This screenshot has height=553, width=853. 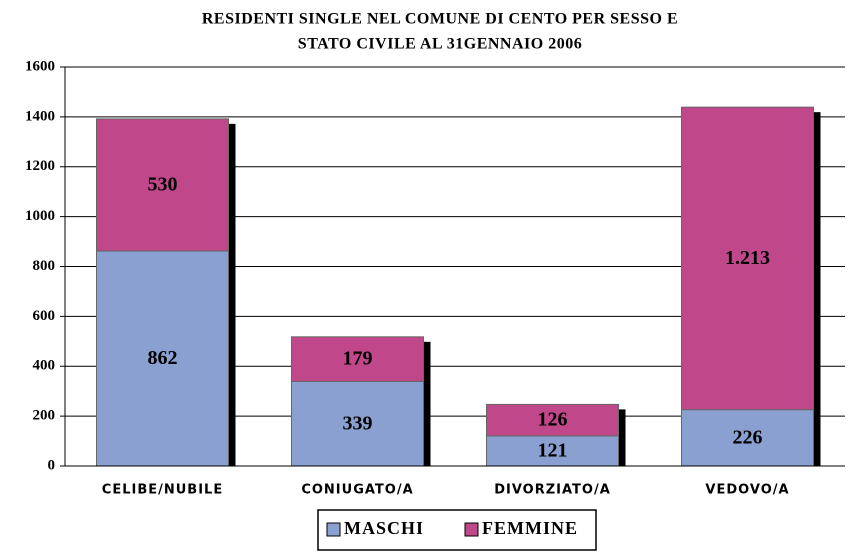 What do you see at coordinates (52, 465) in the screenshot?
I see `y-tick-label: 0` at bounding box center [52, 465].